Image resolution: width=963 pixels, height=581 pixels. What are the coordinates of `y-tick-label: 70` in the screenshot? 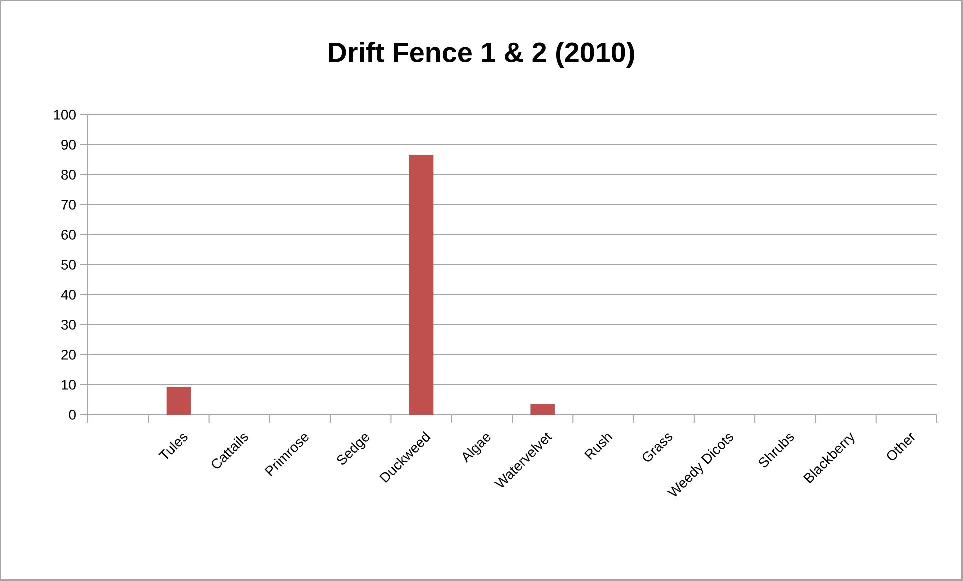 It's located at (69, 205).